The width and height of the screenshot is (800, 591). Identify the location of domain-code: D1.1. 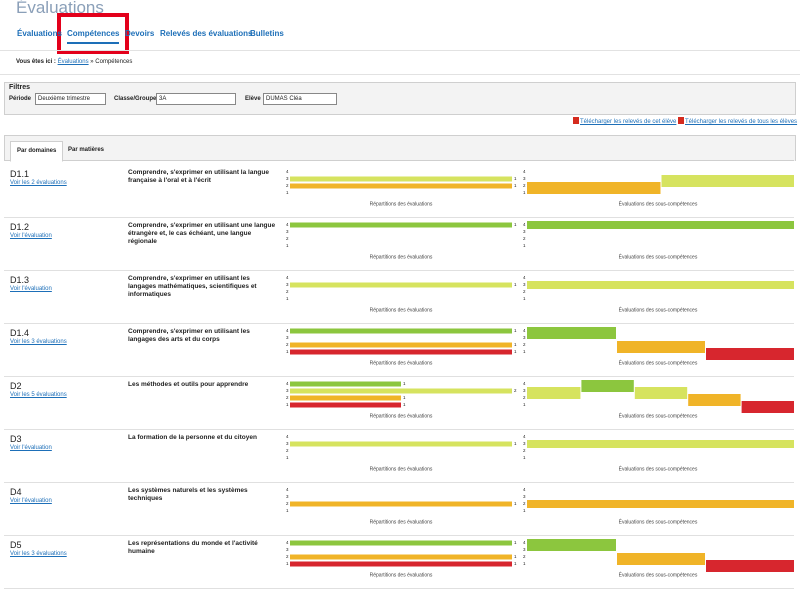
(20, 174).